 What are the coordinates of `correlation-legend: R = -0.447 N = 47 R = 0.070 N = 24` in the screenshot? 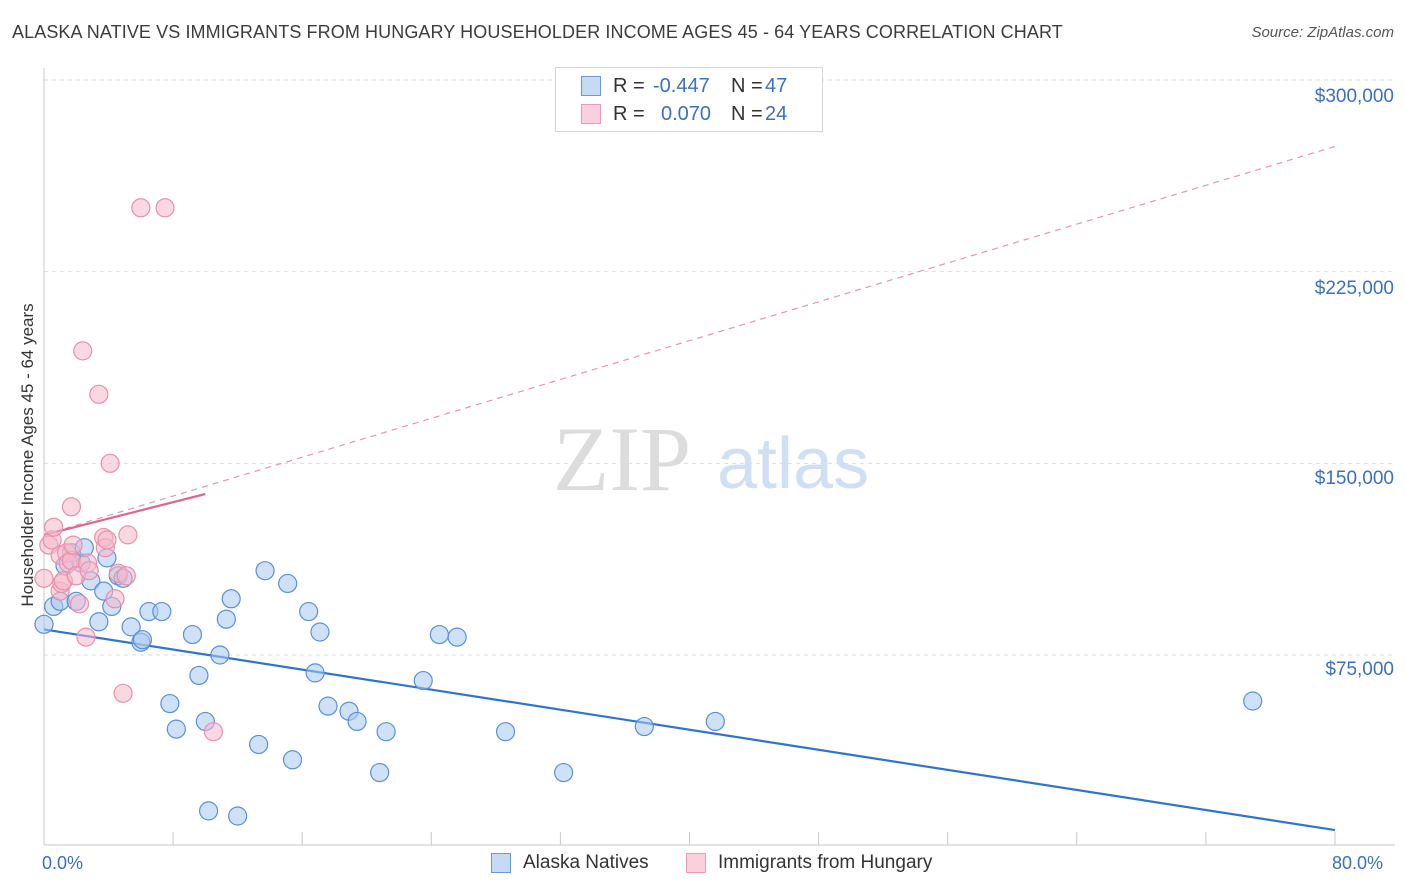 It's located at (689, 99).